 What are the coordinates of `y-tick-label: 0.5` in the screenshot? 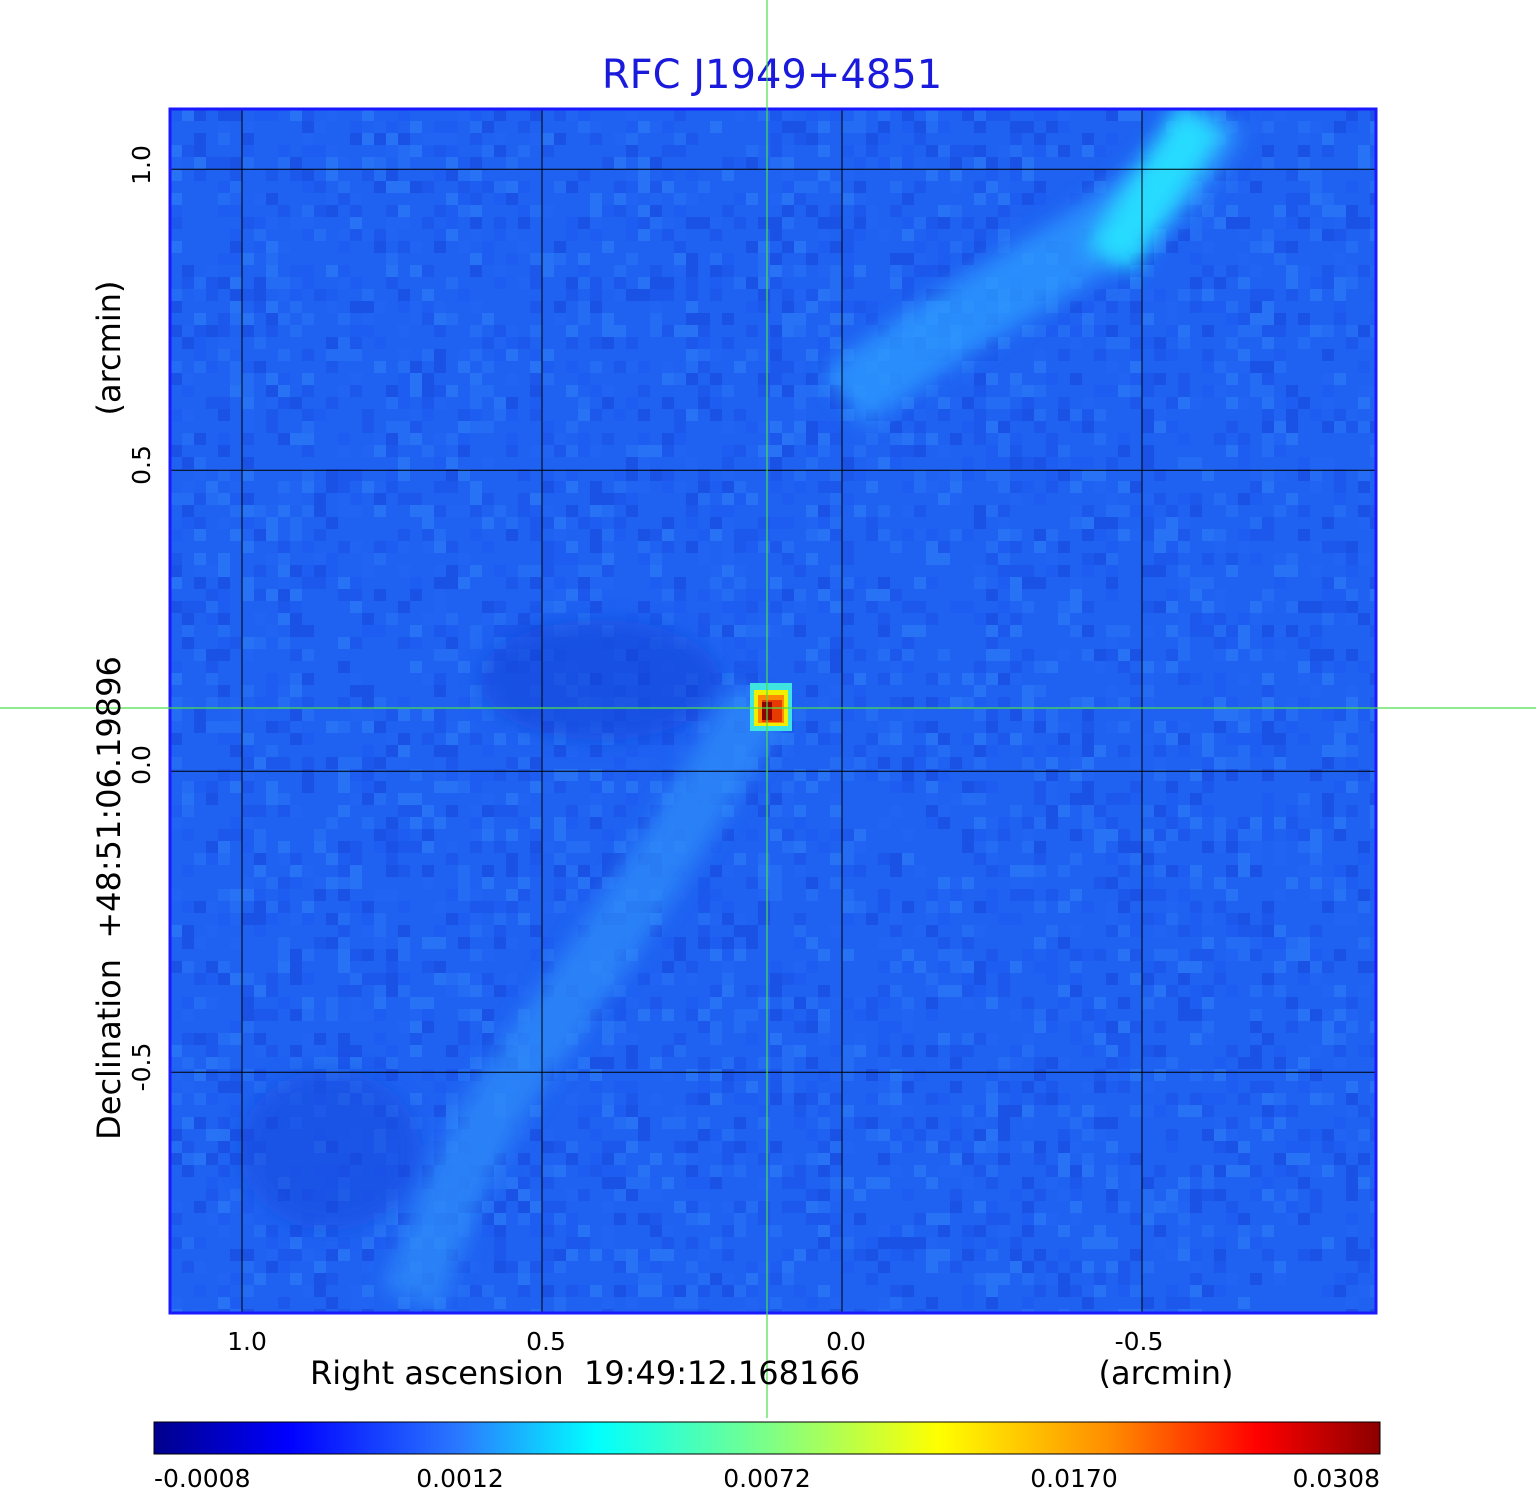 It's located at (141, 465).